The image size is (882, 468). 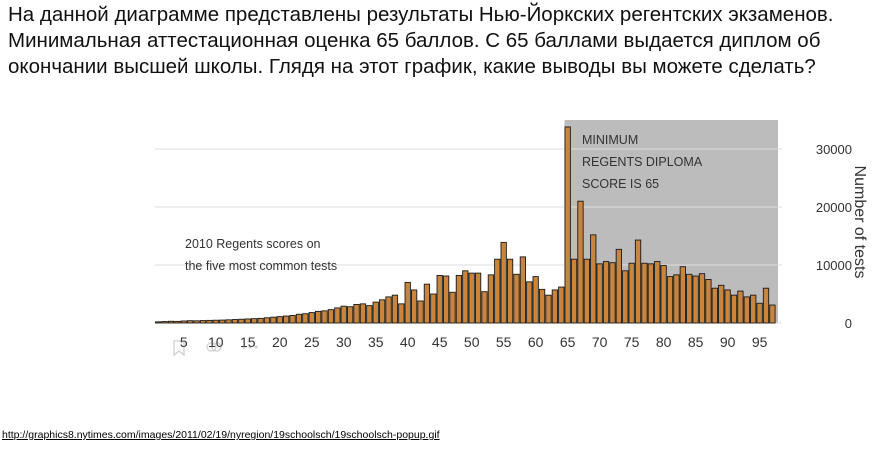 What do you see at coordinates (248, 342) in the screenshot?
I see `x-tick-label: 15` at bounding box center [248, 342].